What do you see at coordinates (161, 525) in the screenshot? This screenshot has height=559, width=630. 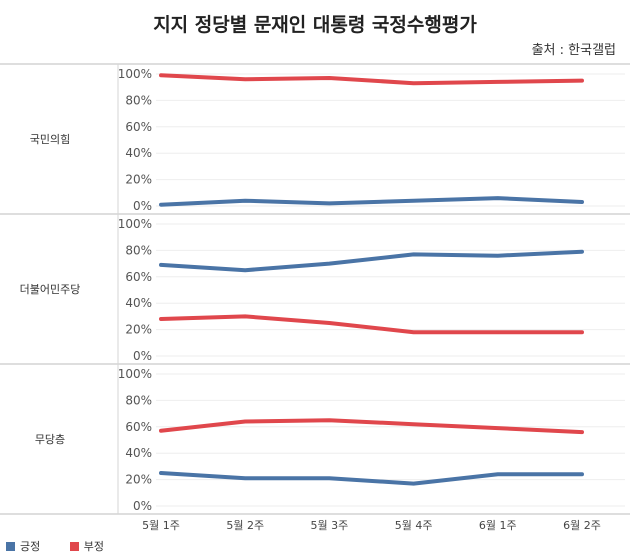 I see `x-tick-label: 5월 1주` at bounding box center [161, 525].